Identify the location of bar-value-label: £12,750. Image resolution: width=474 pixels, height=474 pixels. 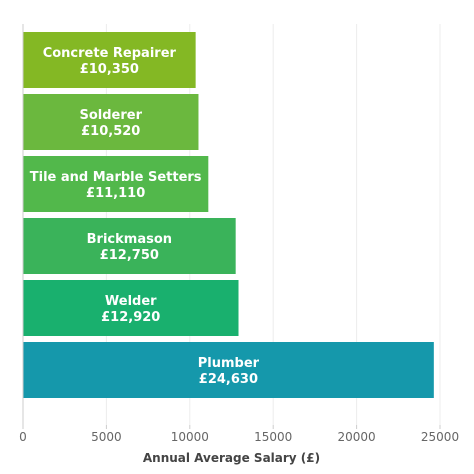
(129, 255).